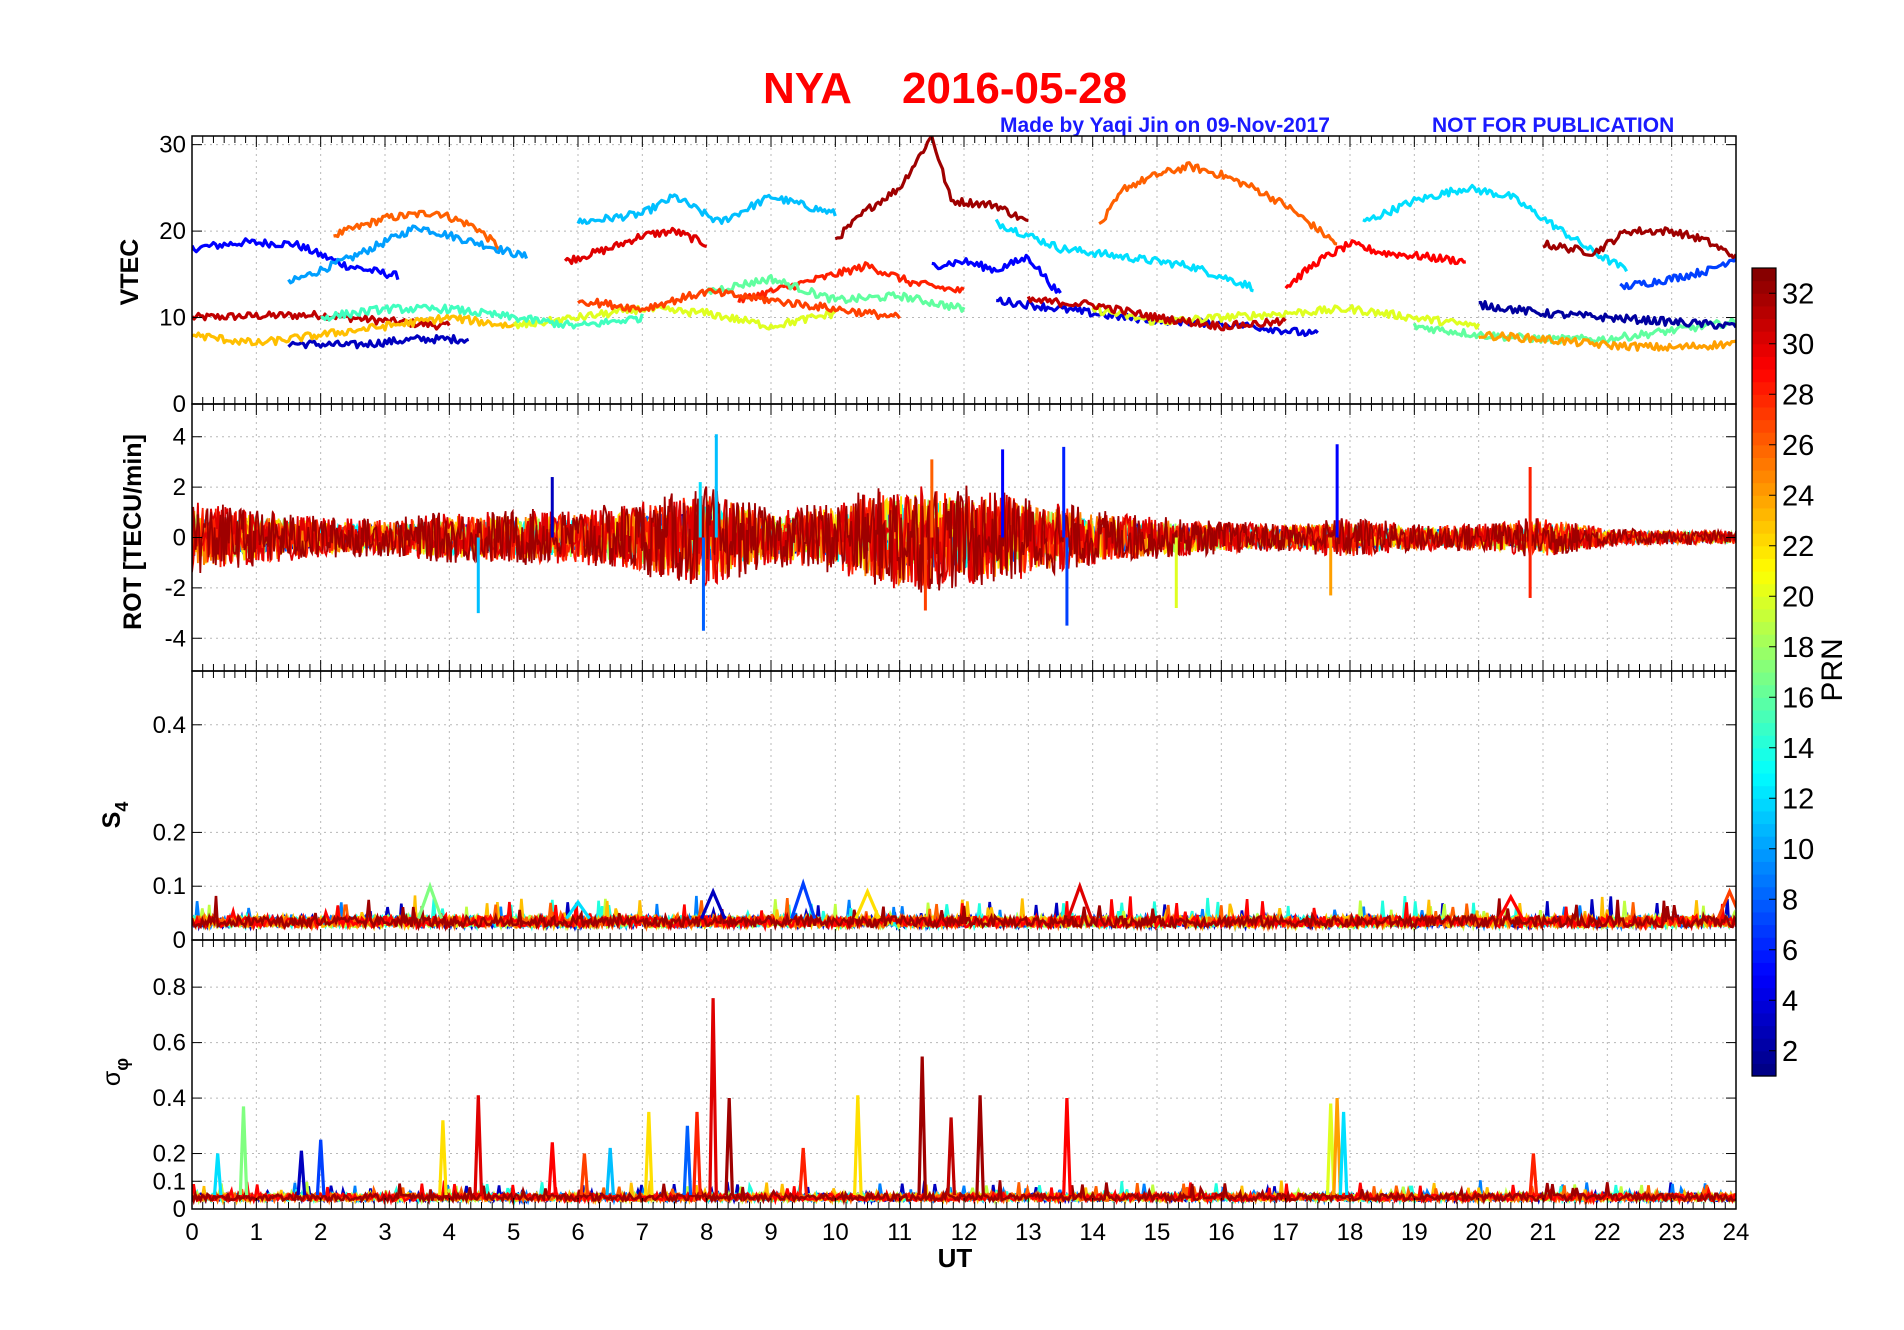  Describe the element at coordinates (175, 638) in the screenshot. I see `y-tick-label: -4` at that location.